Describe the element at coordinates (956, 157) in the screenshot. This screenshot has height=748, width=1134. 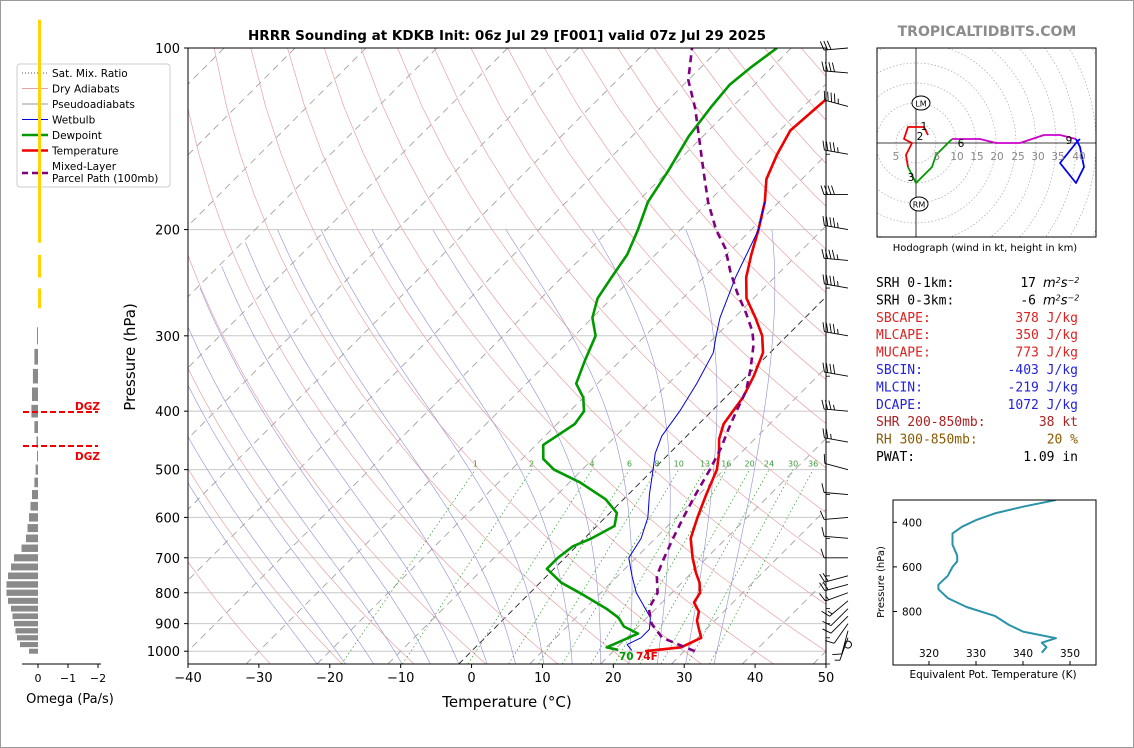
I see `hodograph-ring-label: 10` at that location.